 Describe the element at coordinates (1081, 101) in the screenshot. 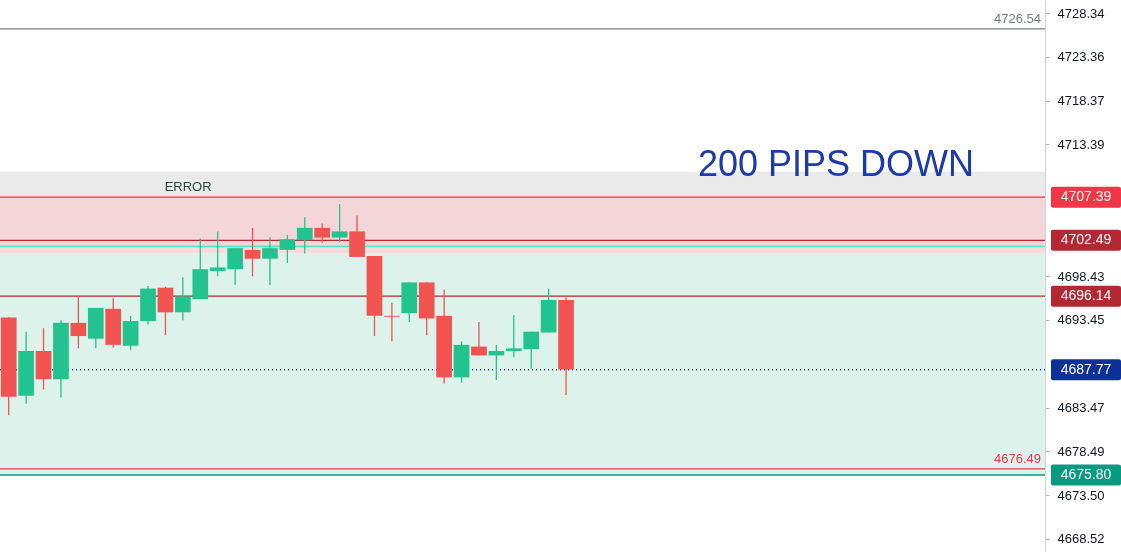

I see `y-tick-label: 4718.37` at that location.